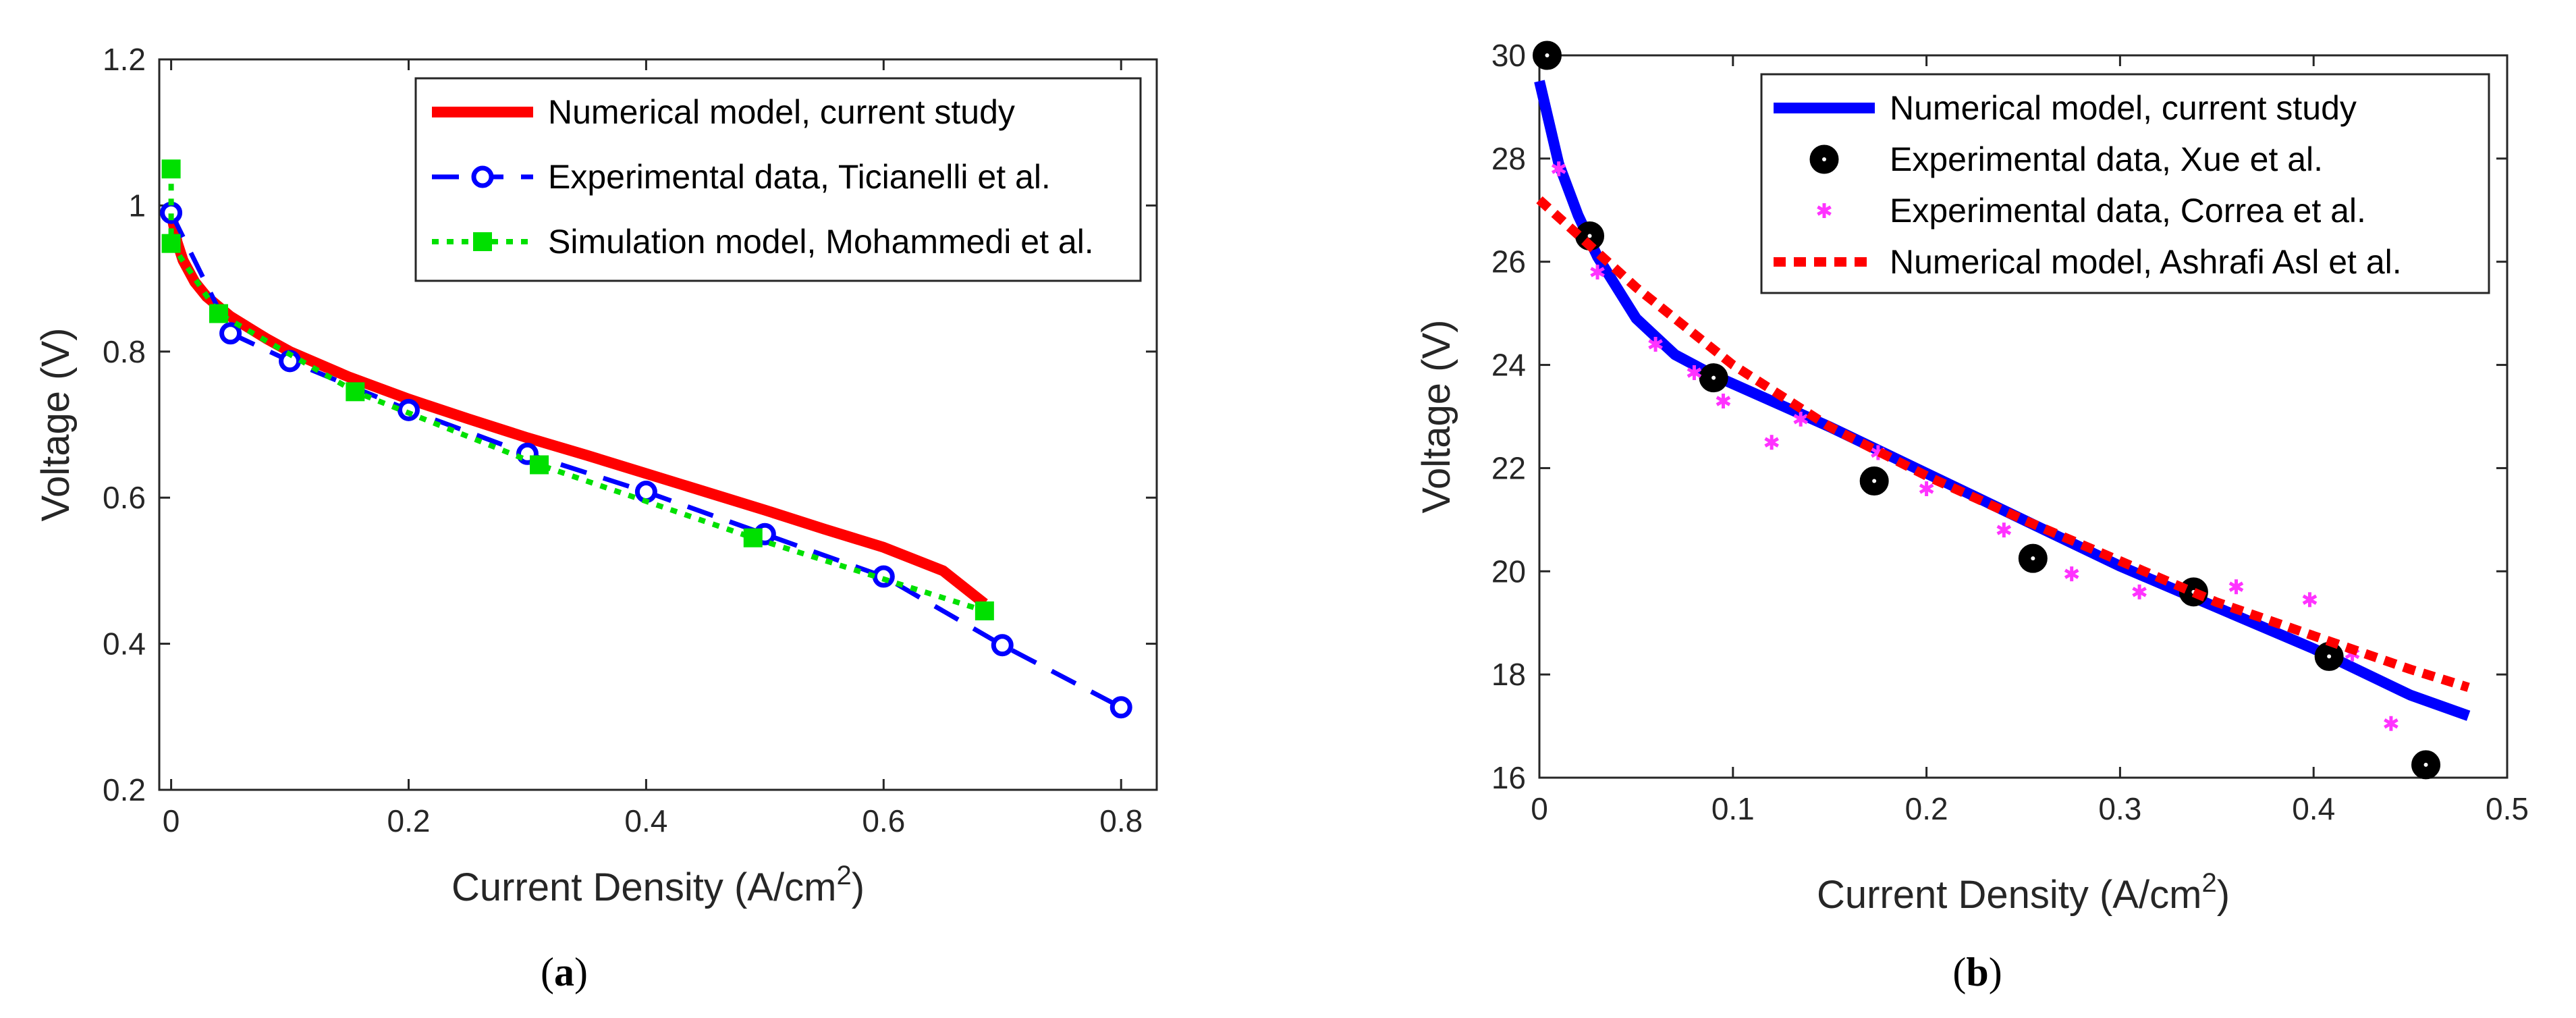 Image resolution: width=2576 pixels, height=1018 pixels. I want to click on panel-b-legend-box, so click(2125, 183).